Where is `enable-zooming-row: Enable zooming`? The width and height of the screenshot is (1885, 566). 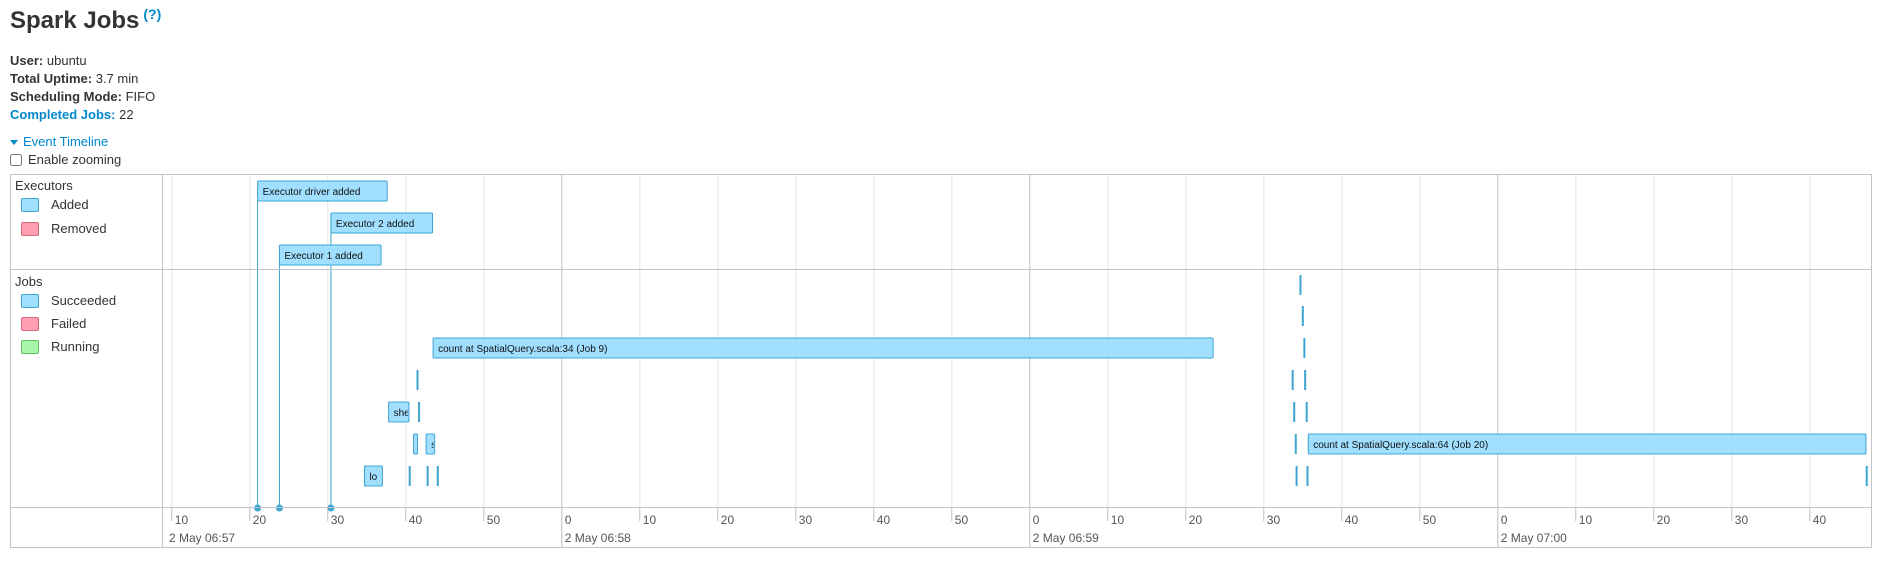
enable-zooming-row: Enable zooming is located at coordinates (65, 159).